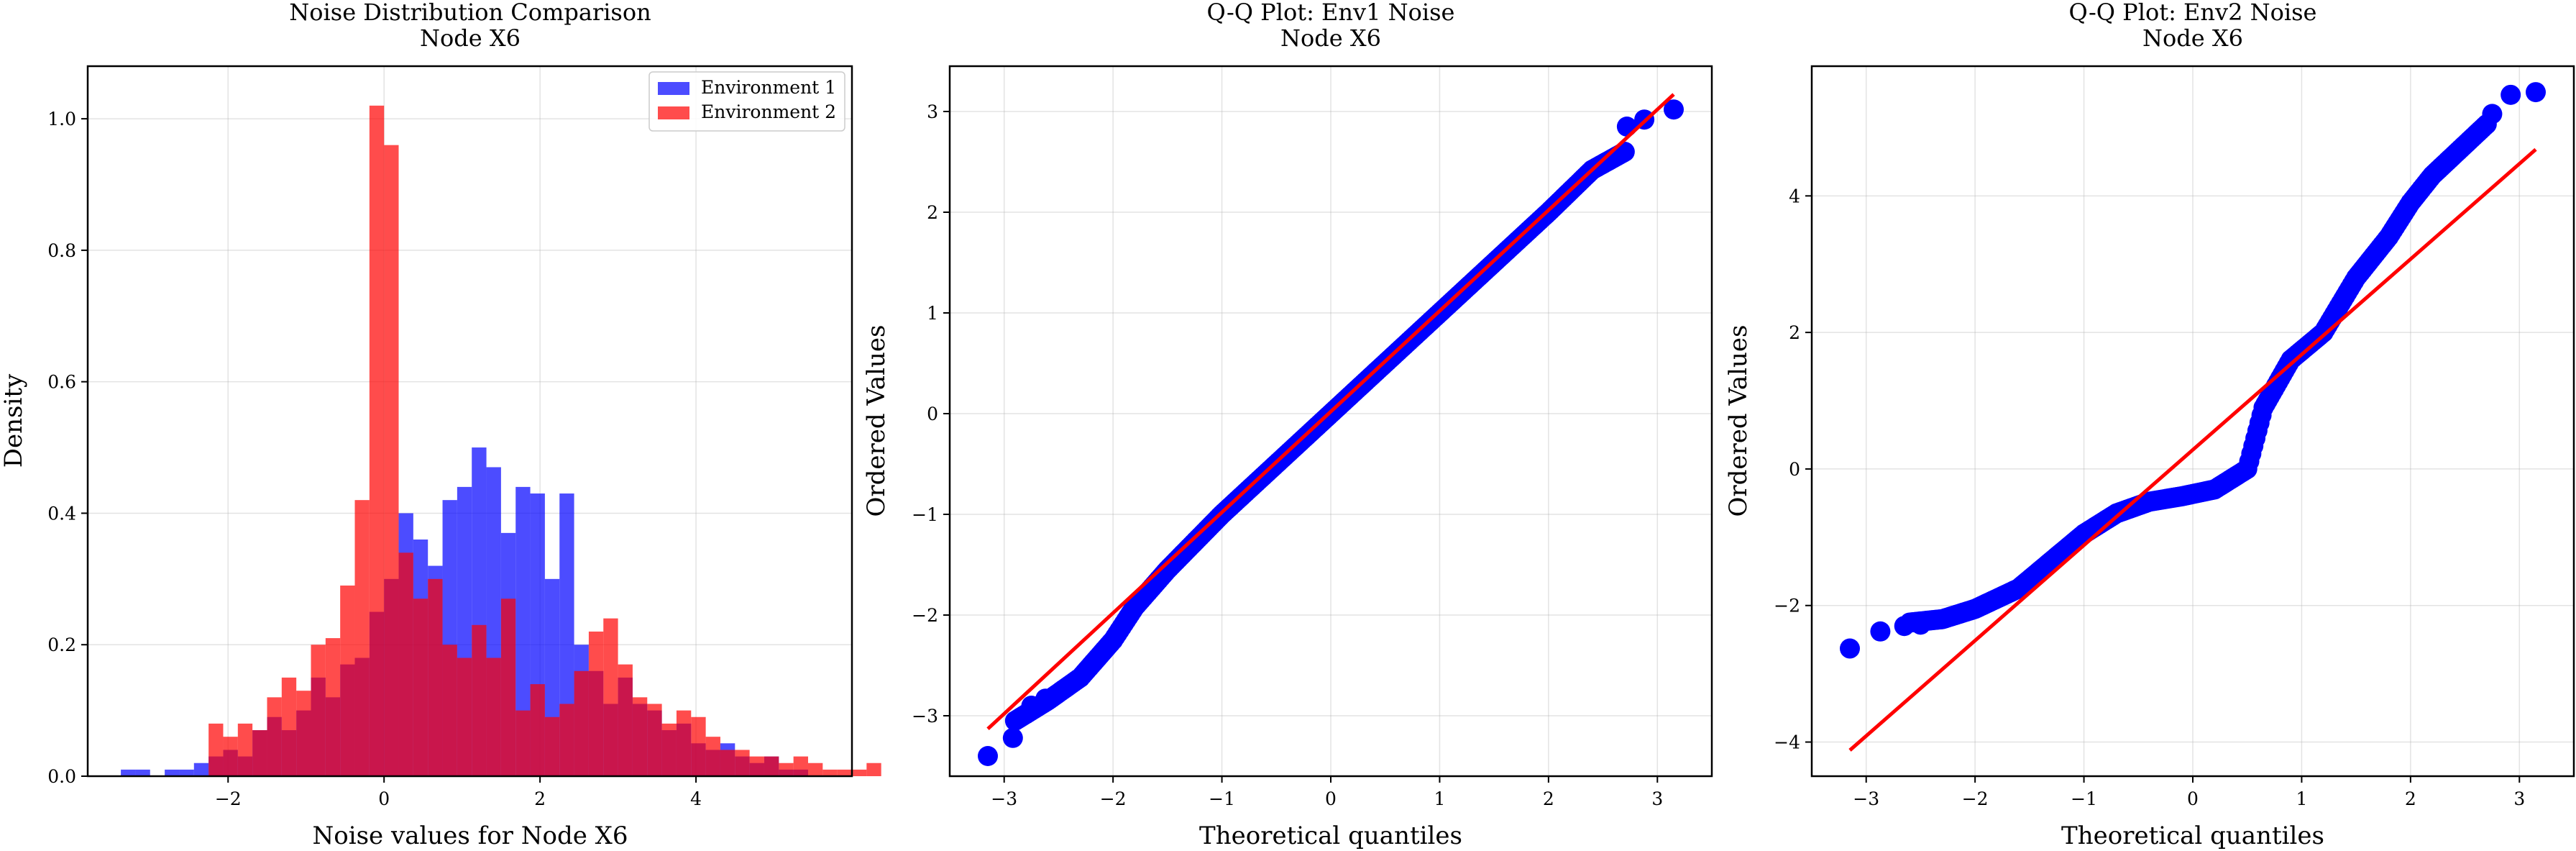 The width and height of the screenshot is (2576, 851). I want to click on y-tick-label: 4, so click(1794, 196).